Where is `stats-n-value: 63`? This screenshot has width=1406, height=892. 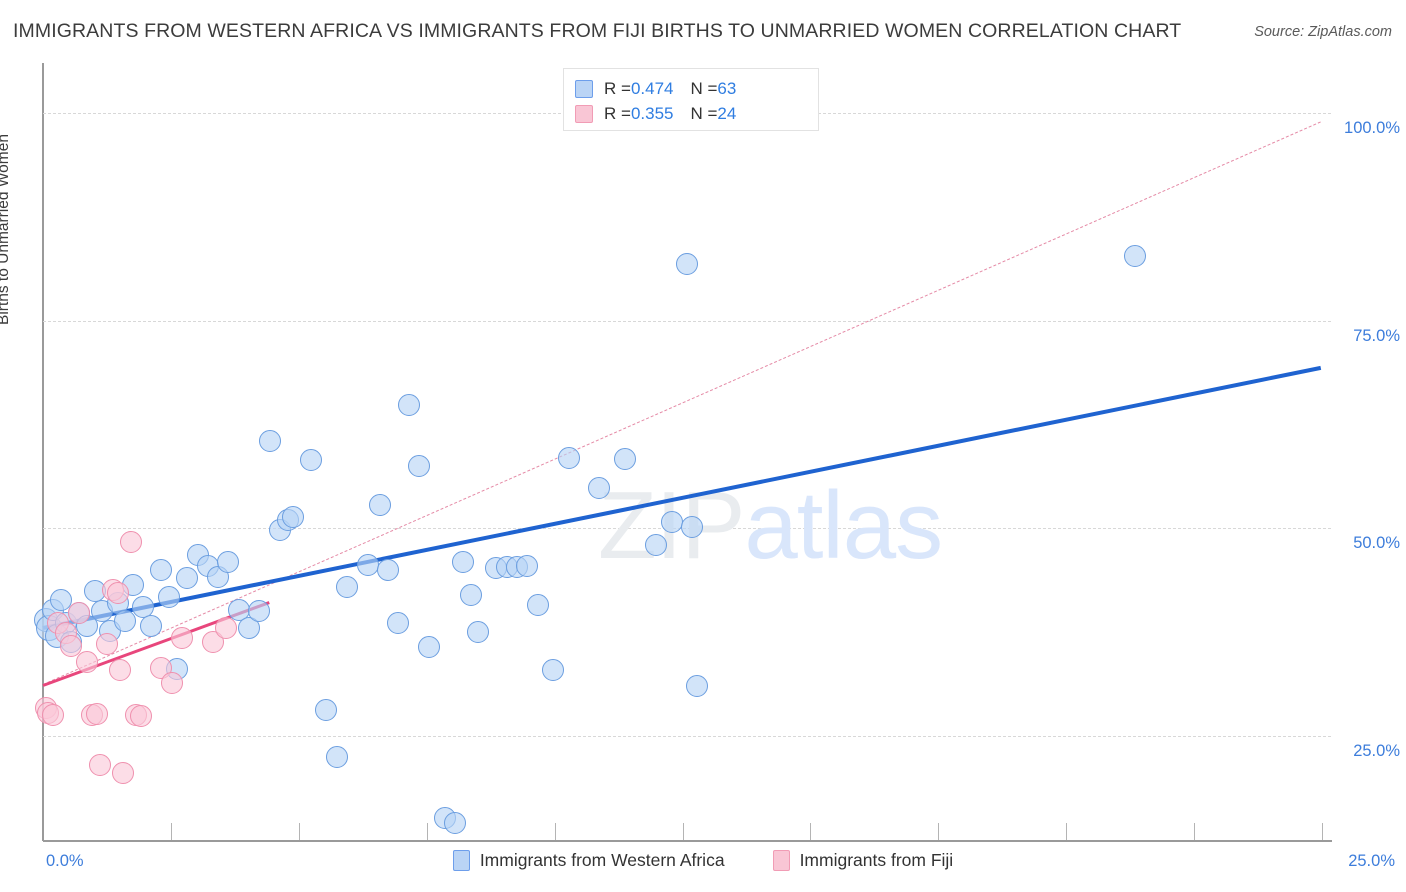 stats-n-value: 63 is located at coordinates (727, 88).